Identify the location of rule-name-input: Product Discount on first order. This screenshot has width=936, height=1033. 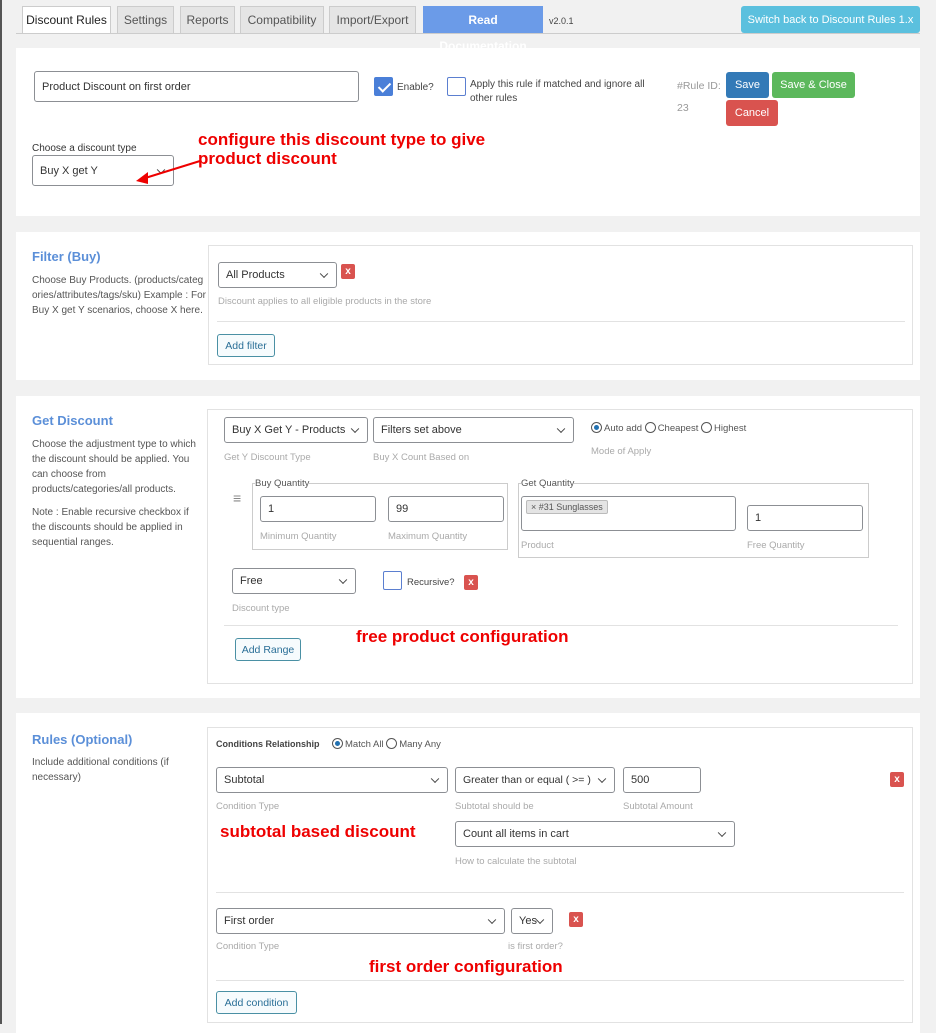
(196, 86).